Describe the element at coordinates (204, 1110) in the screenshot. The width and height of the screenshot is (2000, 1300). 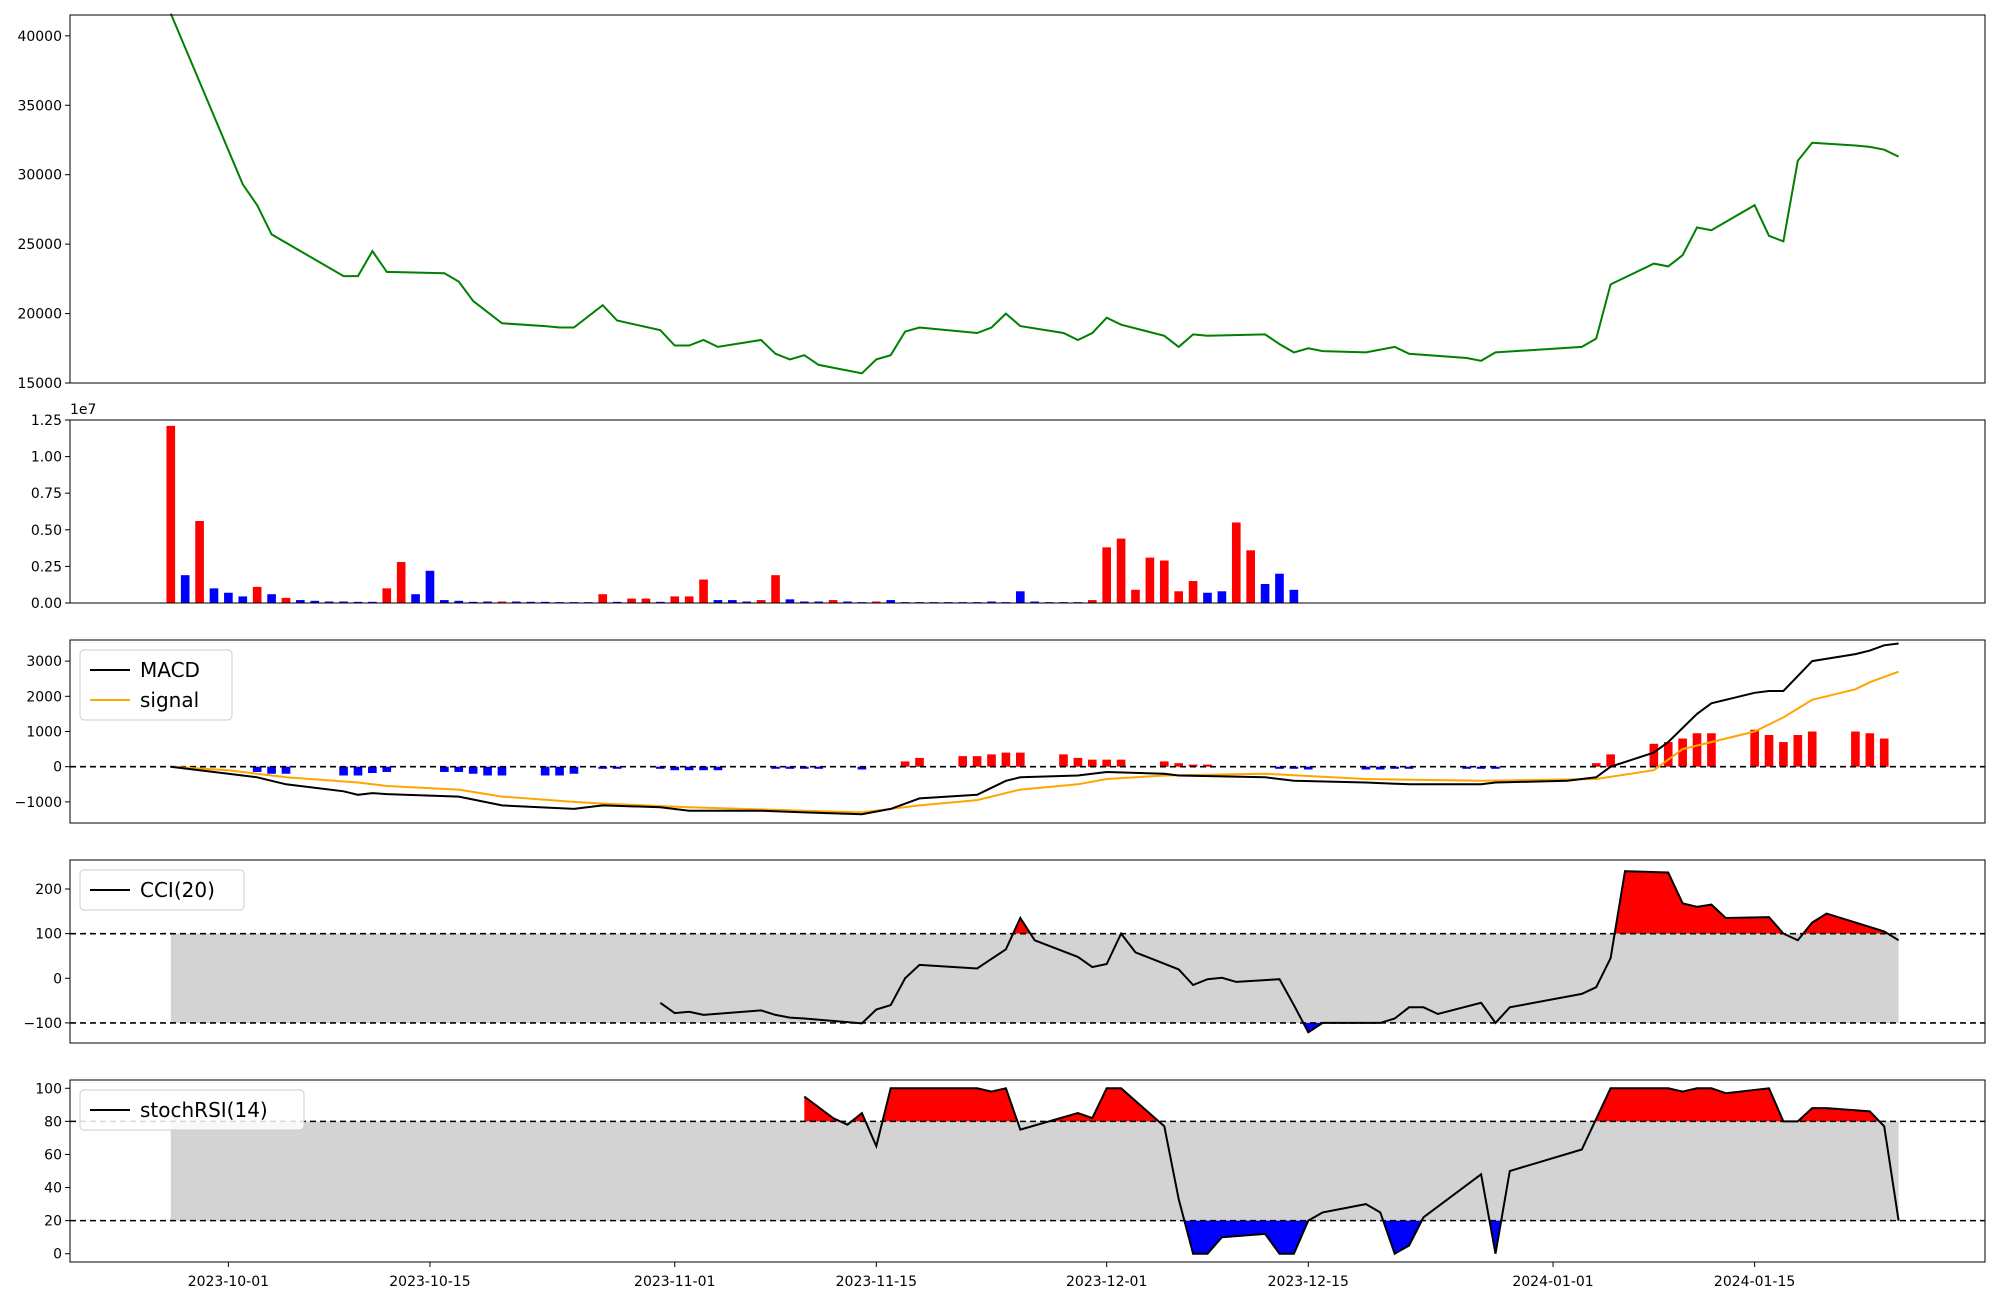
I see `legend-label: stochRSI(14)` at that location.